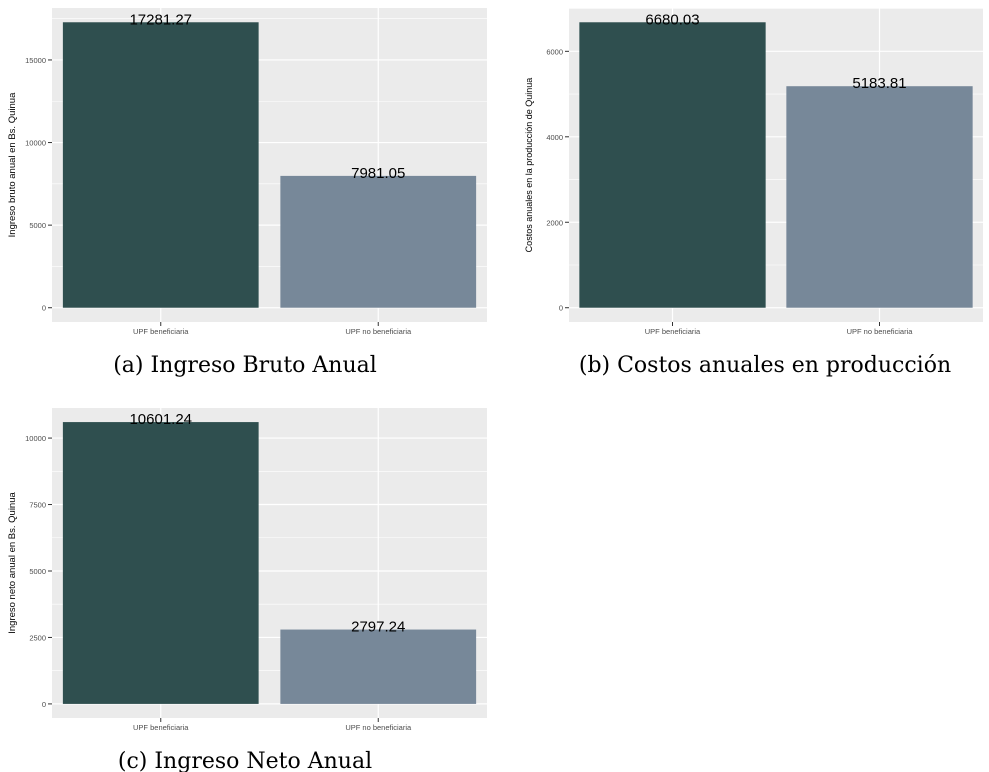 This screenshot has width=989, height=772. Describe the element at coordinates (378, 173) in the screenshot. I see `data-label: 7981.05` at that location.